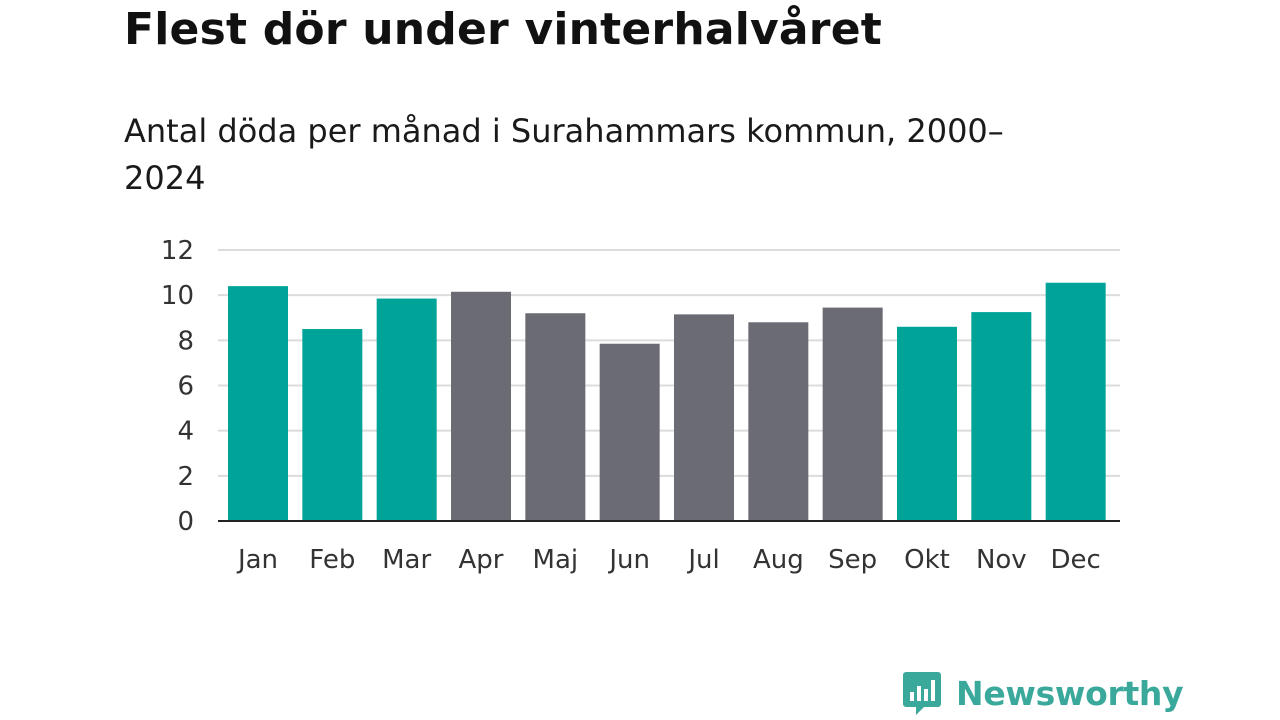 This screenshot has width=1280, height=720. I want to click on x-tick-label: Jan, so click(257, 560).